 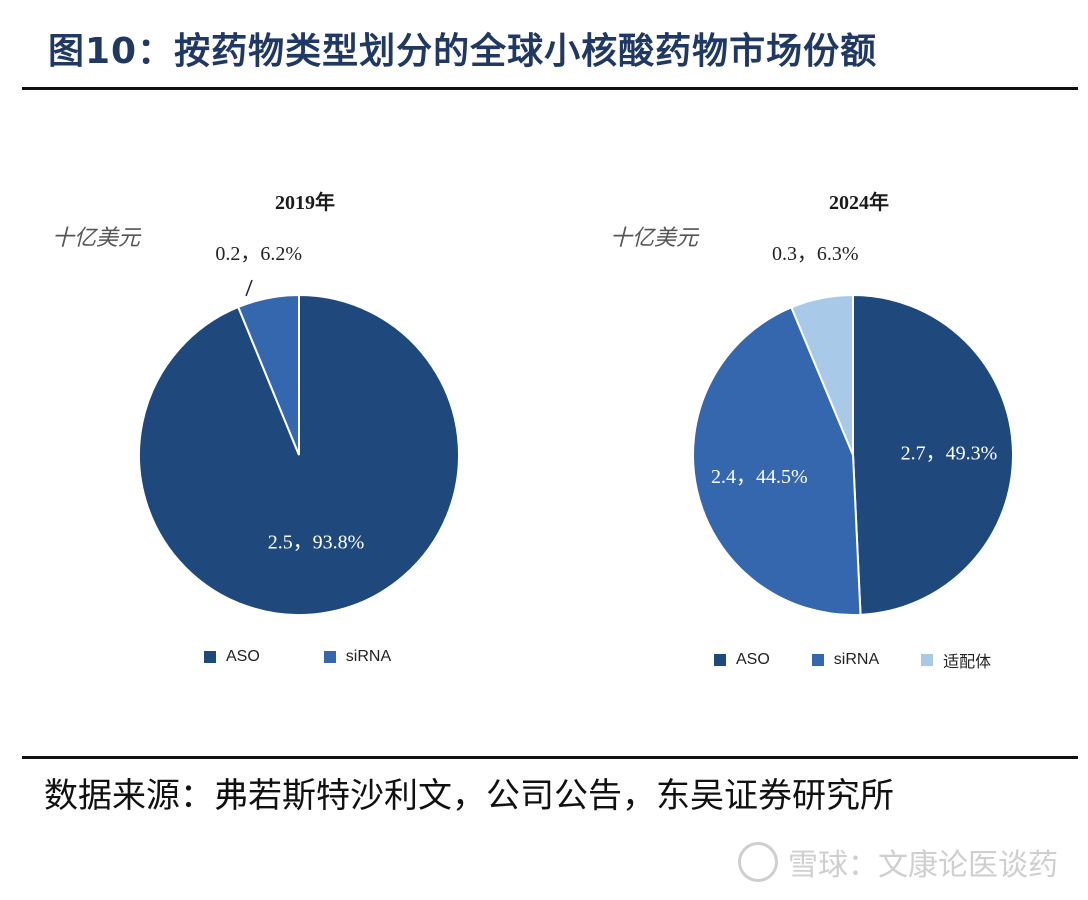 What do you see at coordinates (758, 862) in the screenshot?
I see `snowball-logo-icon` at bounding box center [758, 862].